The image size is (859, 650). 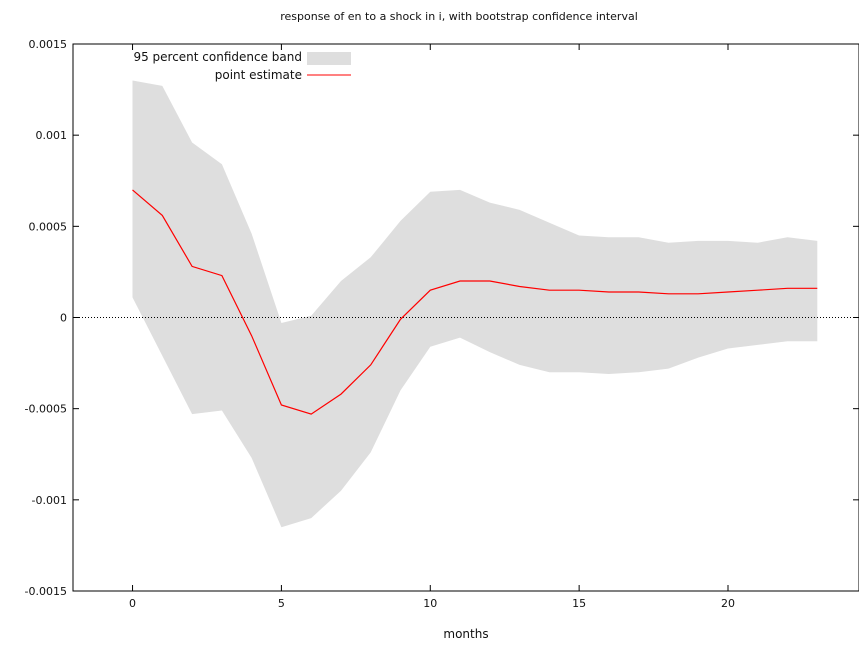 What do you see at coordinates (49, 500) in the screenshot?
I see `y-tick-label: -0.001` at bounding box center [49, 500].